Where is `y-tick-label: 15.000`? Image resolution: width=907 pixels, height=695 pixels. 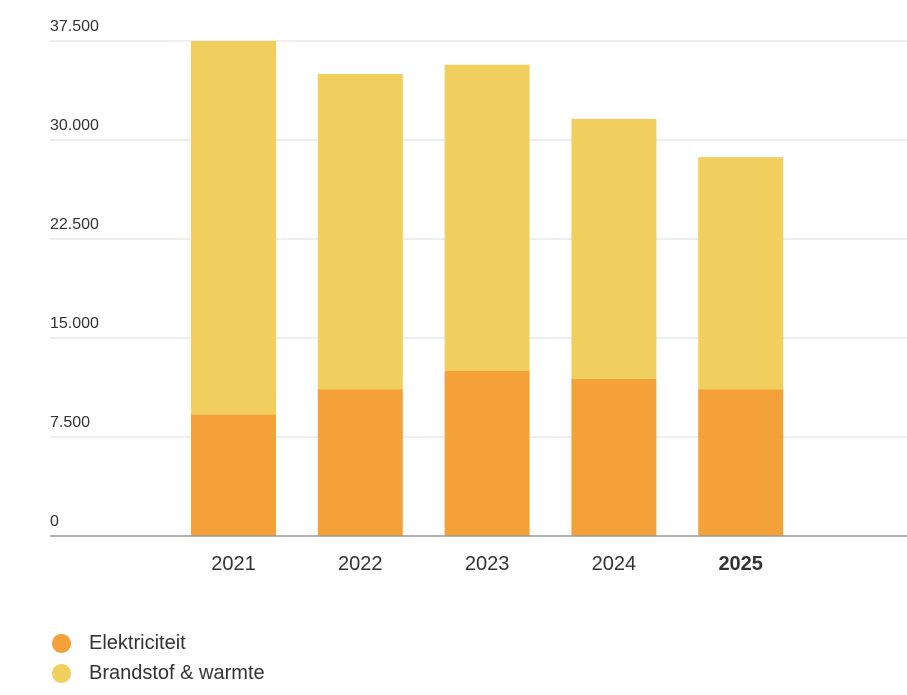
y-tick-label: 15.000 is located at coordinates (74, 323).